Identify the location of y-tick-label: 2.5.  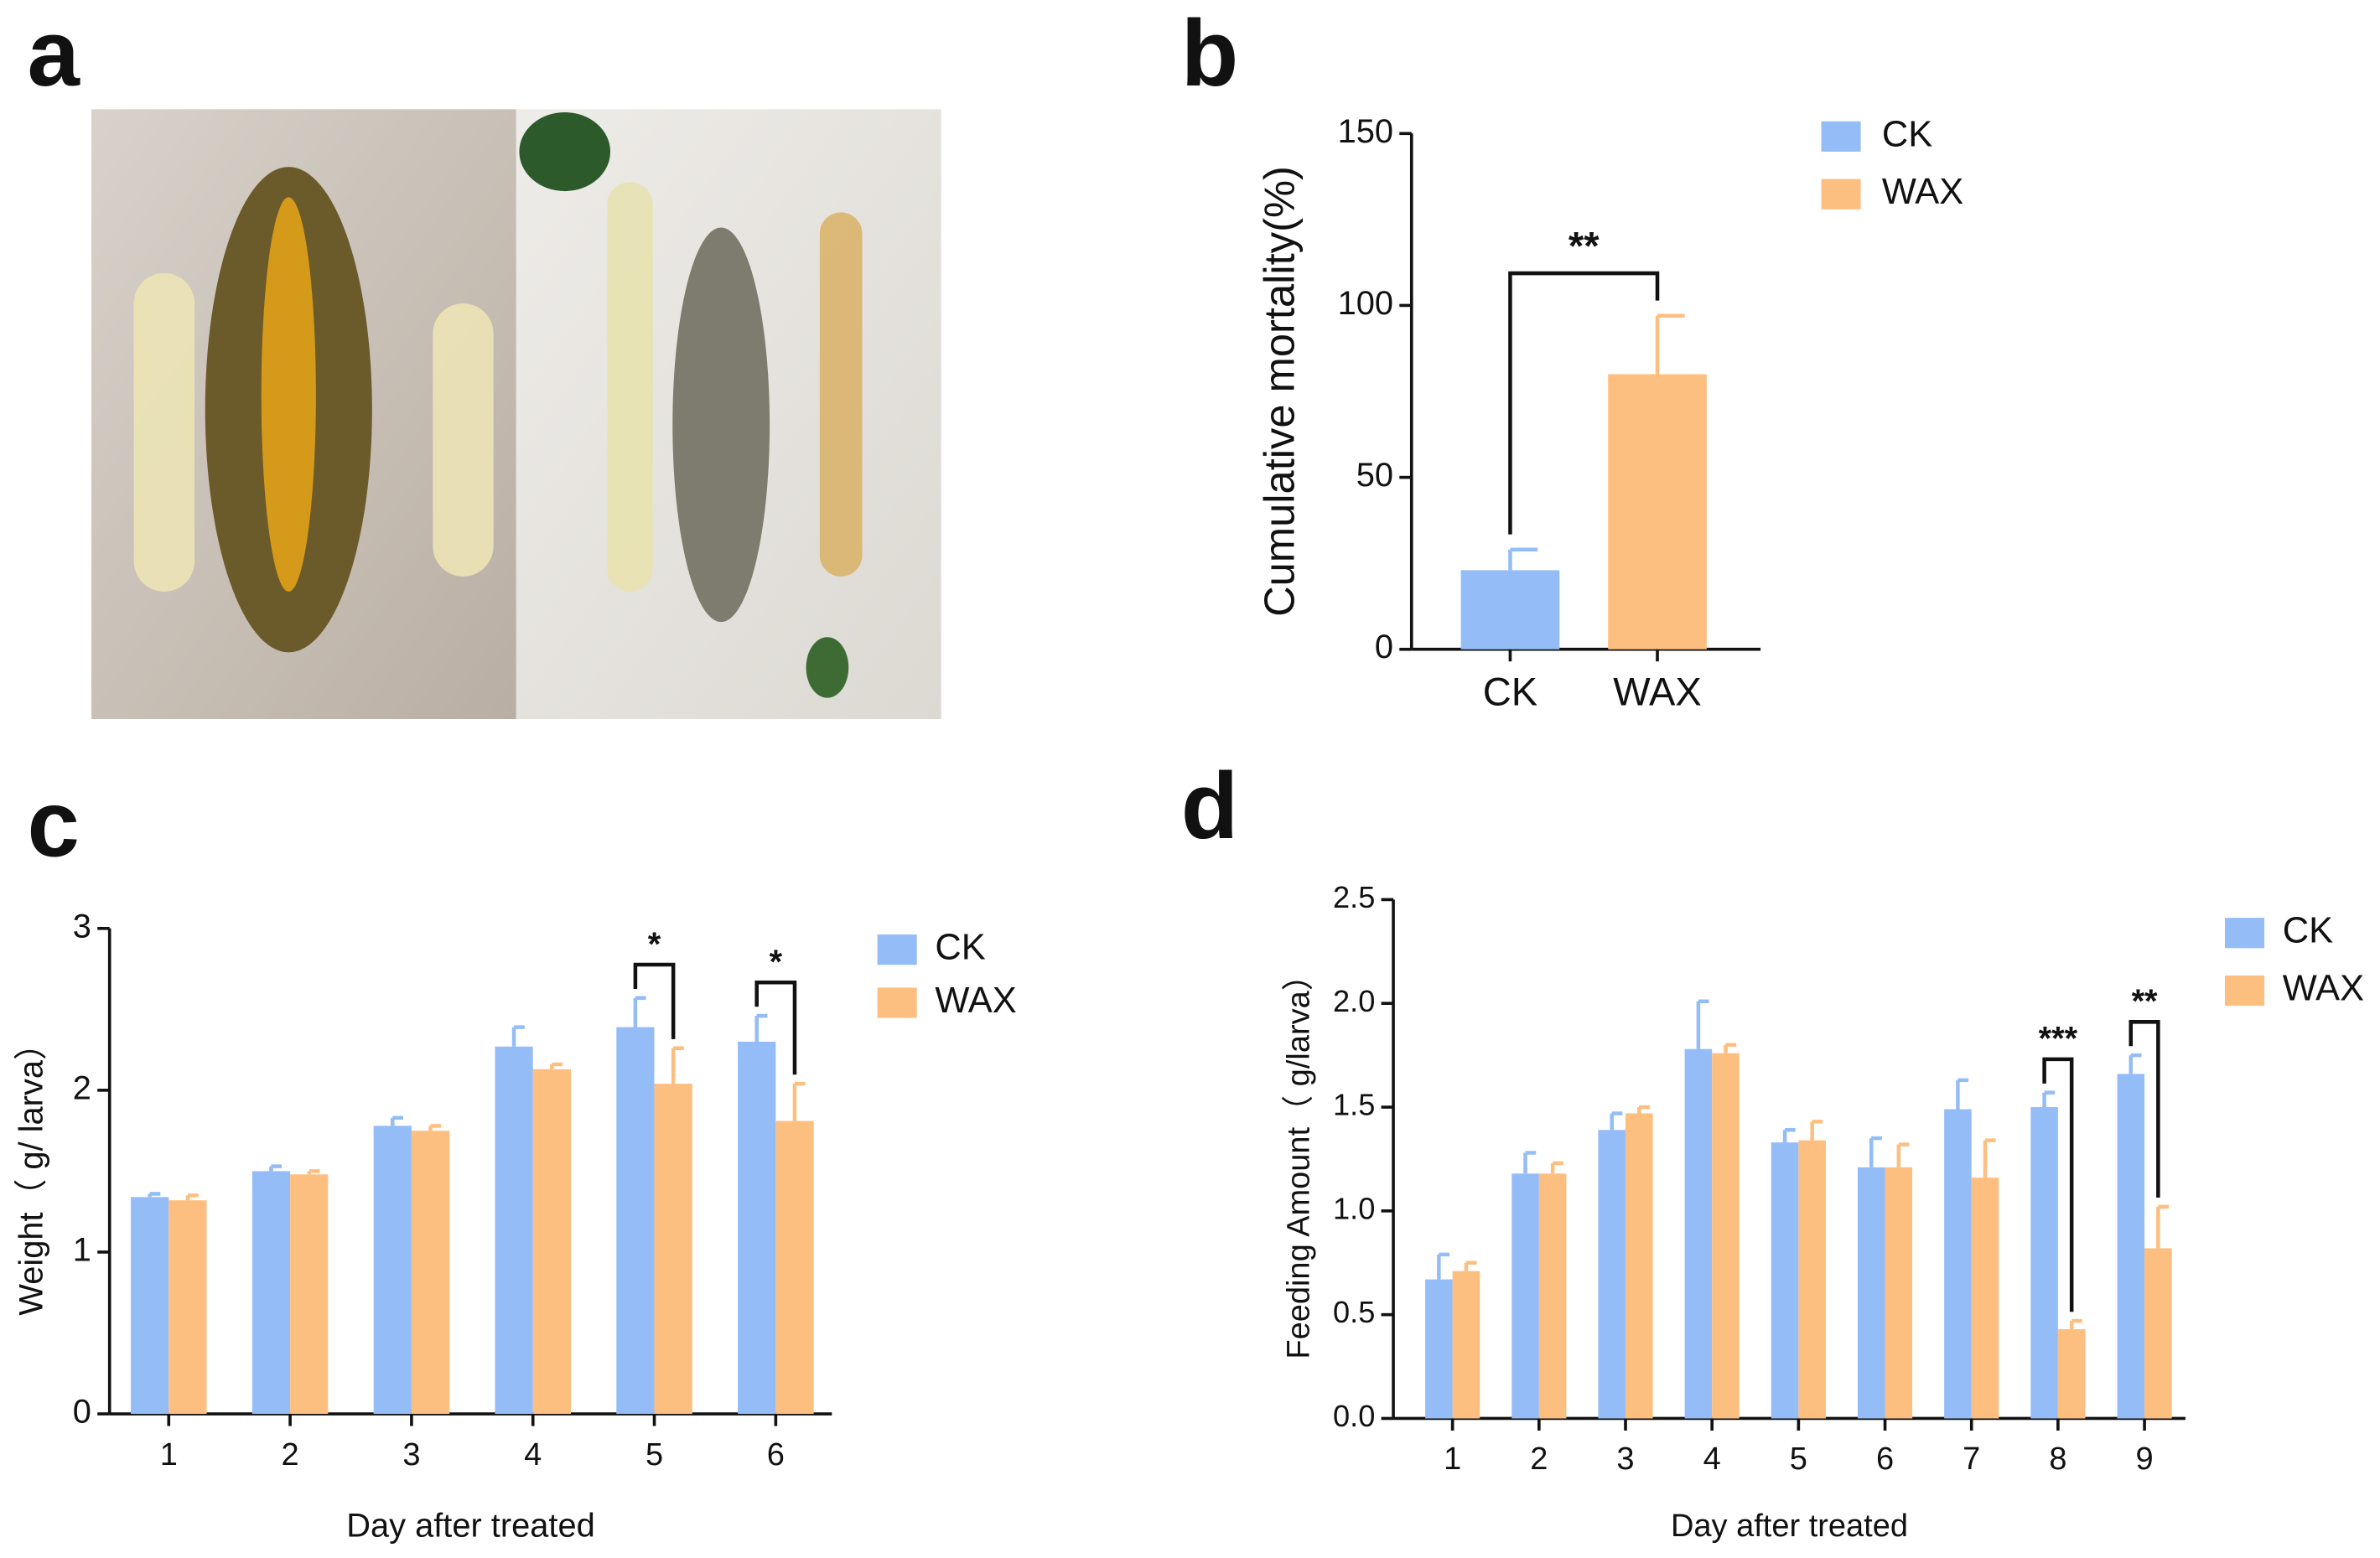
(1354, 897).